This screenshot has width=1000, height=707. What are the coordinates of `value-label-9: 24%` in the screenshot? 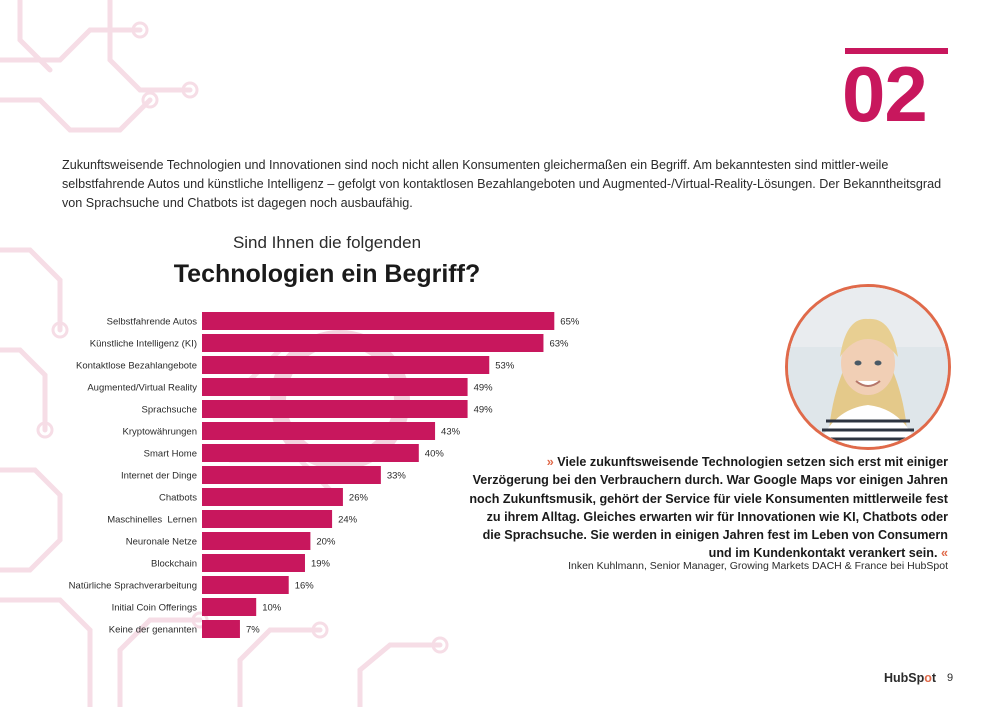 It's located at (348, 520).